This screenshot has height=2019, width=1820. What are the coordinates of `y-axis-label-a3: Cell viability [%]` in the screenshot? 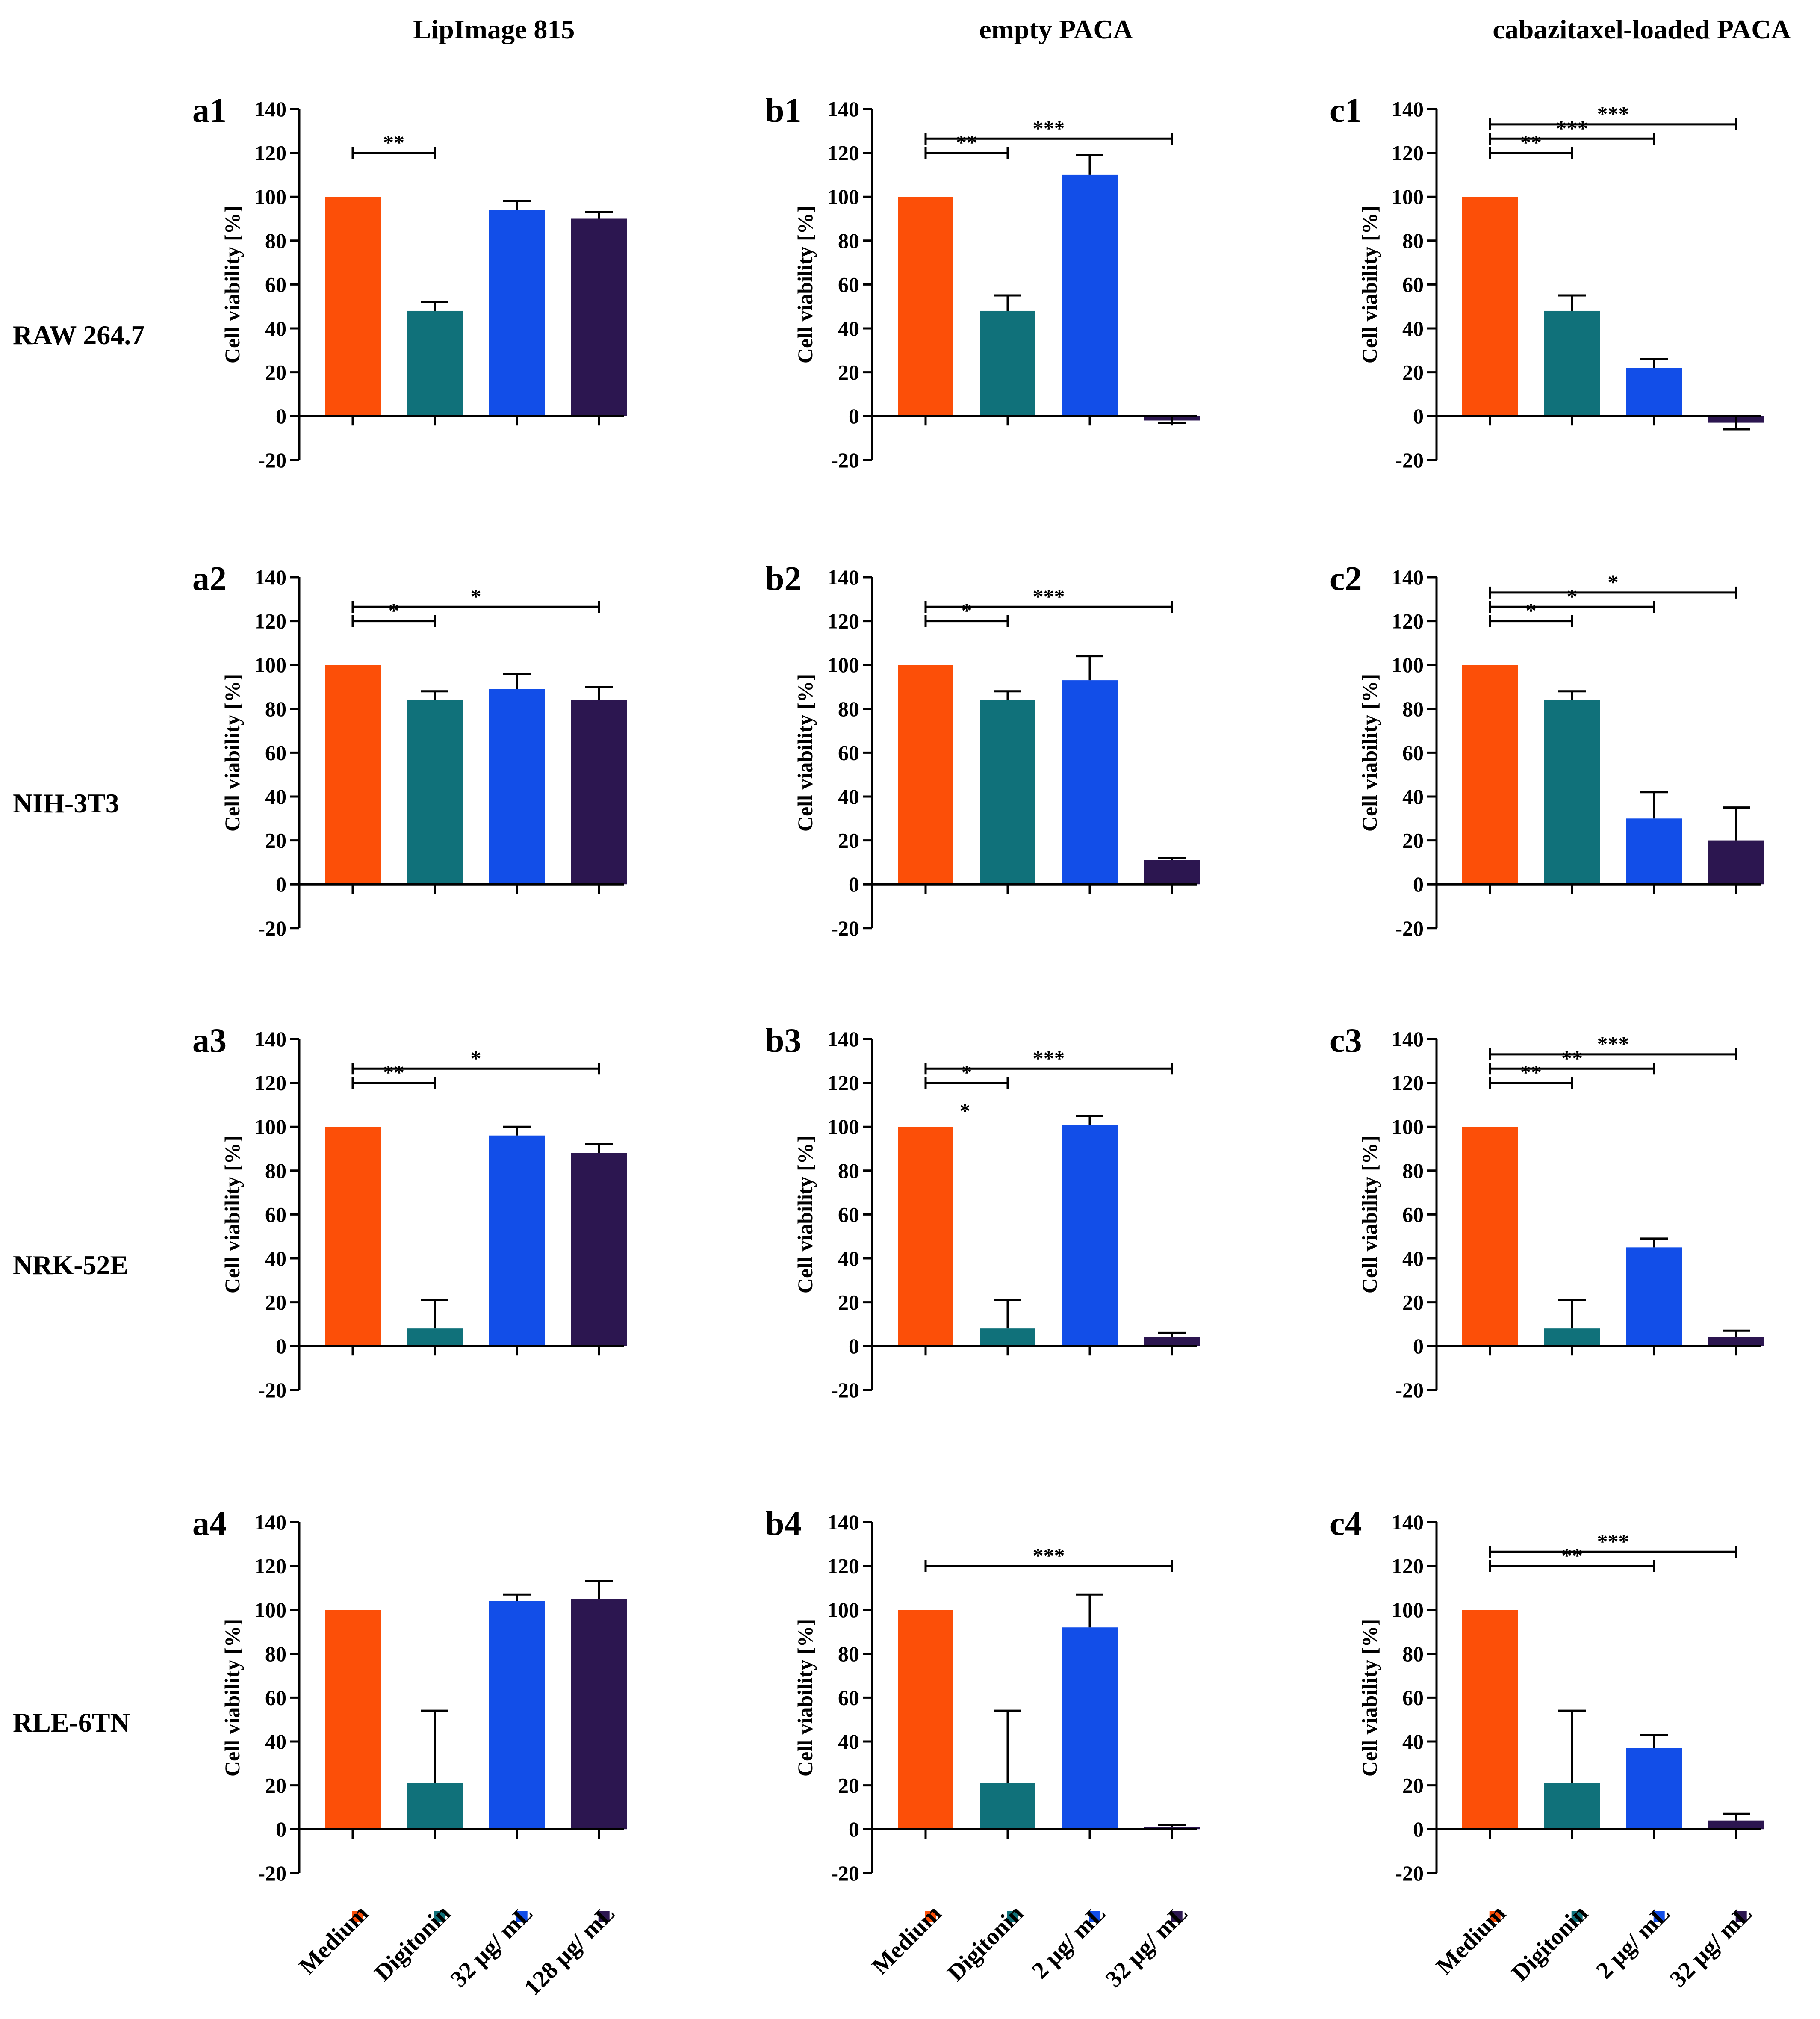 It's located at (232, 1215).